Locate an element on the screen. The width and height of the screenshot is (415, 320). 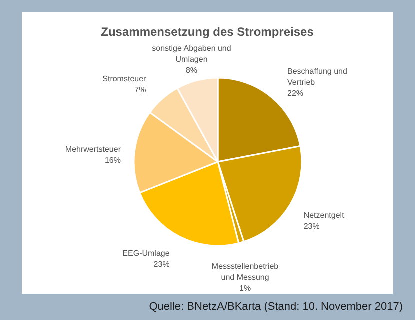
slice-label: sonstige Abgaben und Umlagen is located at coordinates (192, 54).